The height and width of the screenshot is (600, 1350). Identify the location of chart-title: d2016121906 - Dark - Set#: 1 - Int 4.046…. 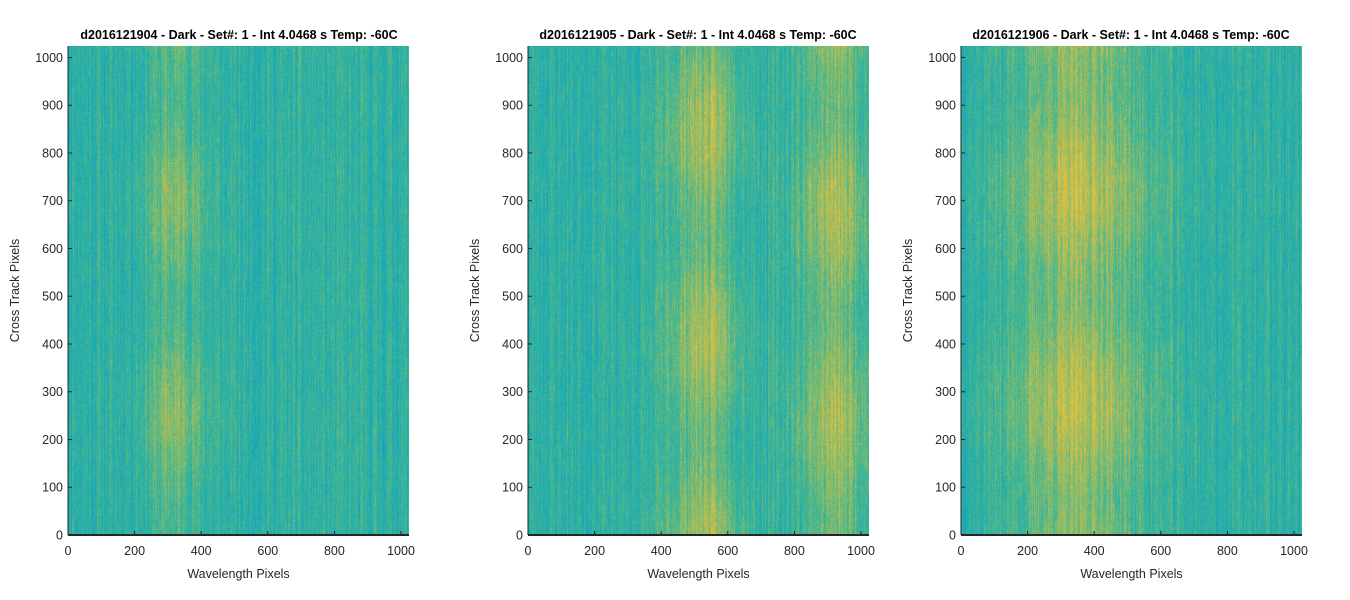
(1130, 35).